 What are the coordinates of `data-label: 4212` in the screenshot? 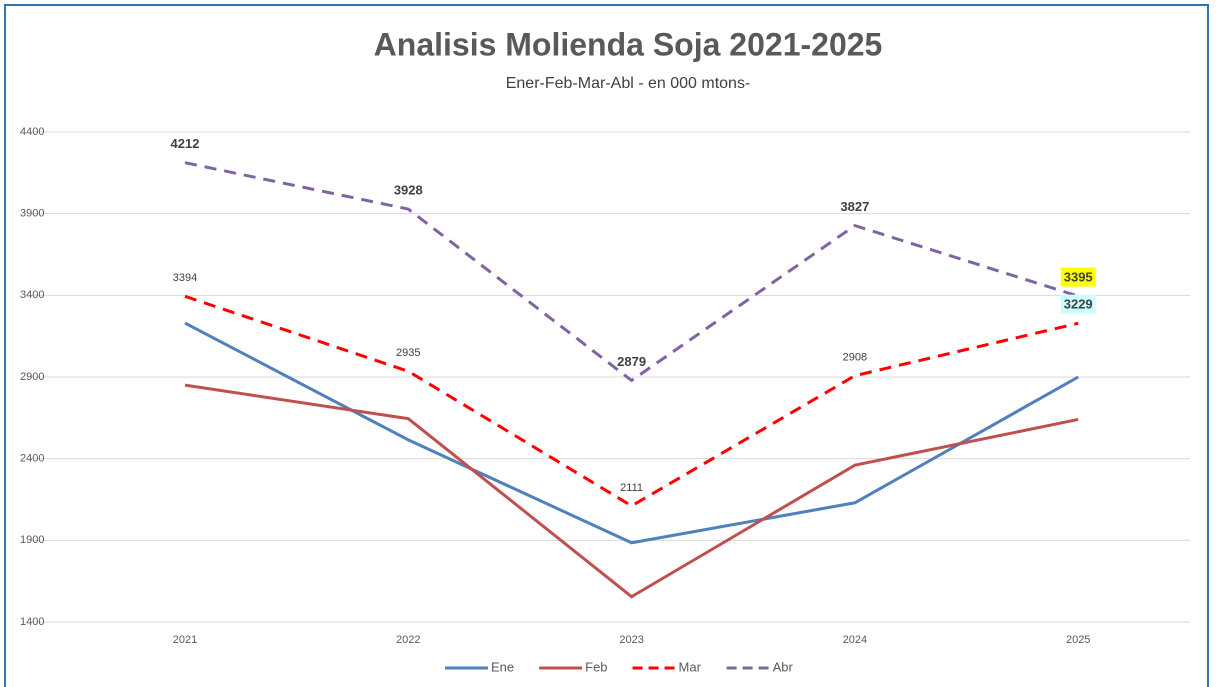 It's located at (185, 143).